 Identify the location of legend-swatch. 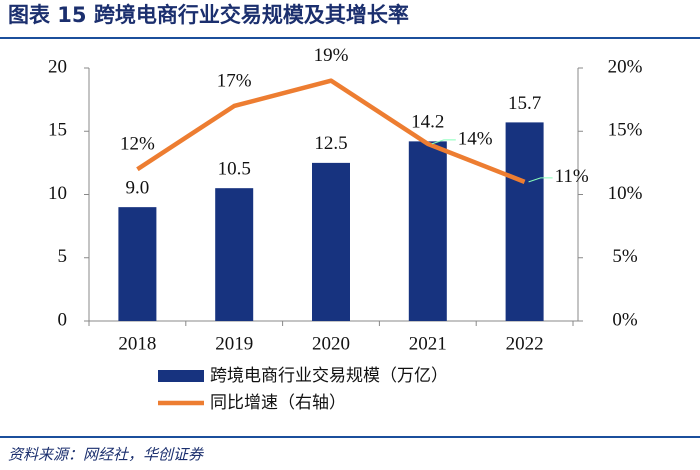
(181, 376).